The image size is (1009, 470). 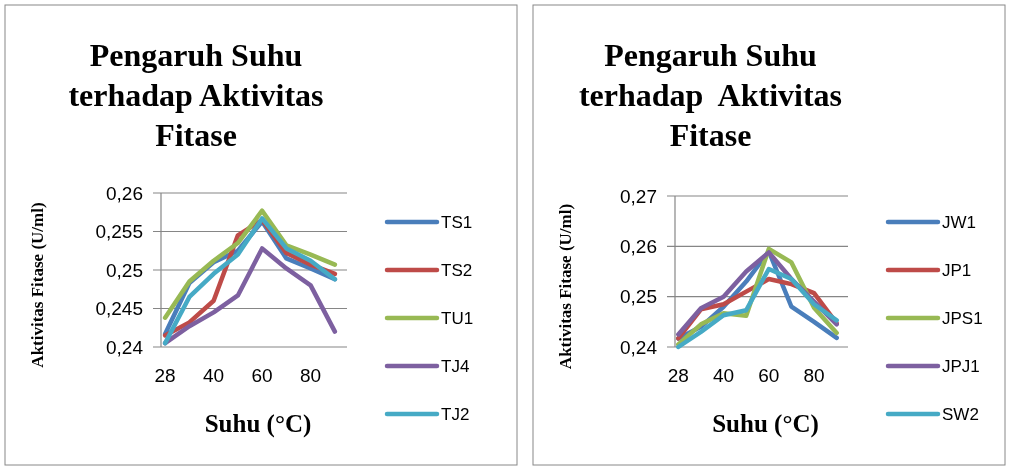 I want to click on legend-label: TJ2, so click(x=455, y=414).